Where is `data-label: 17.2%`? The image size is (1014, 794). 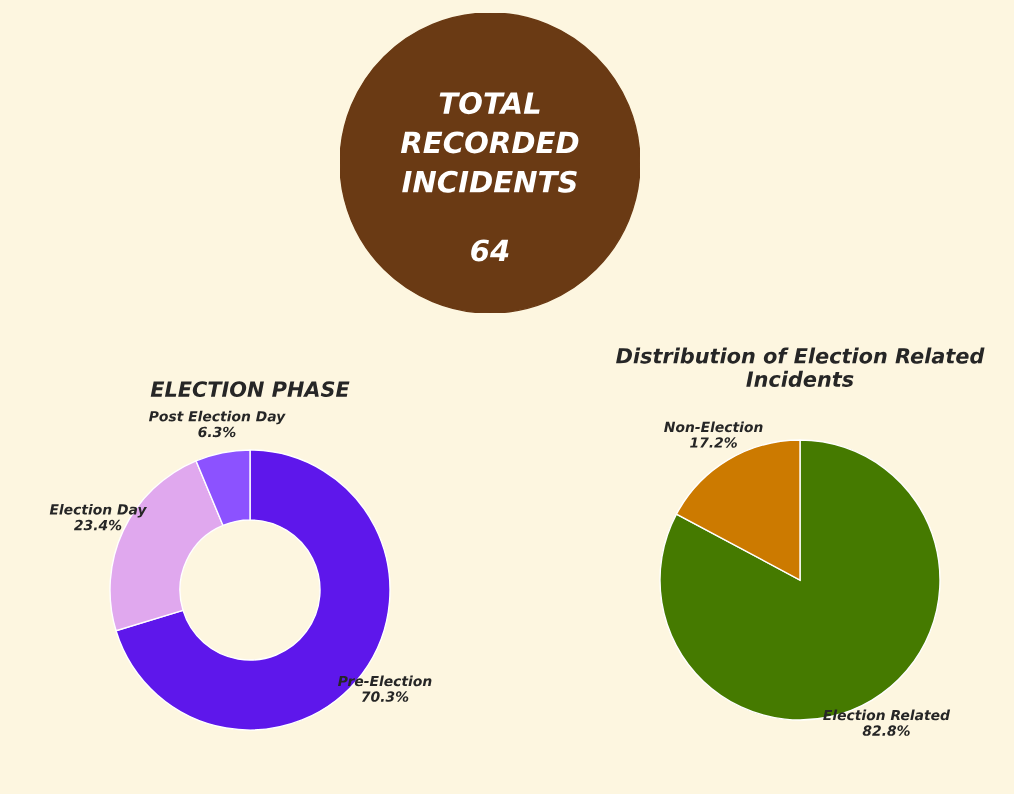
data-label: 17.2% is located at coordinates (713, 442).